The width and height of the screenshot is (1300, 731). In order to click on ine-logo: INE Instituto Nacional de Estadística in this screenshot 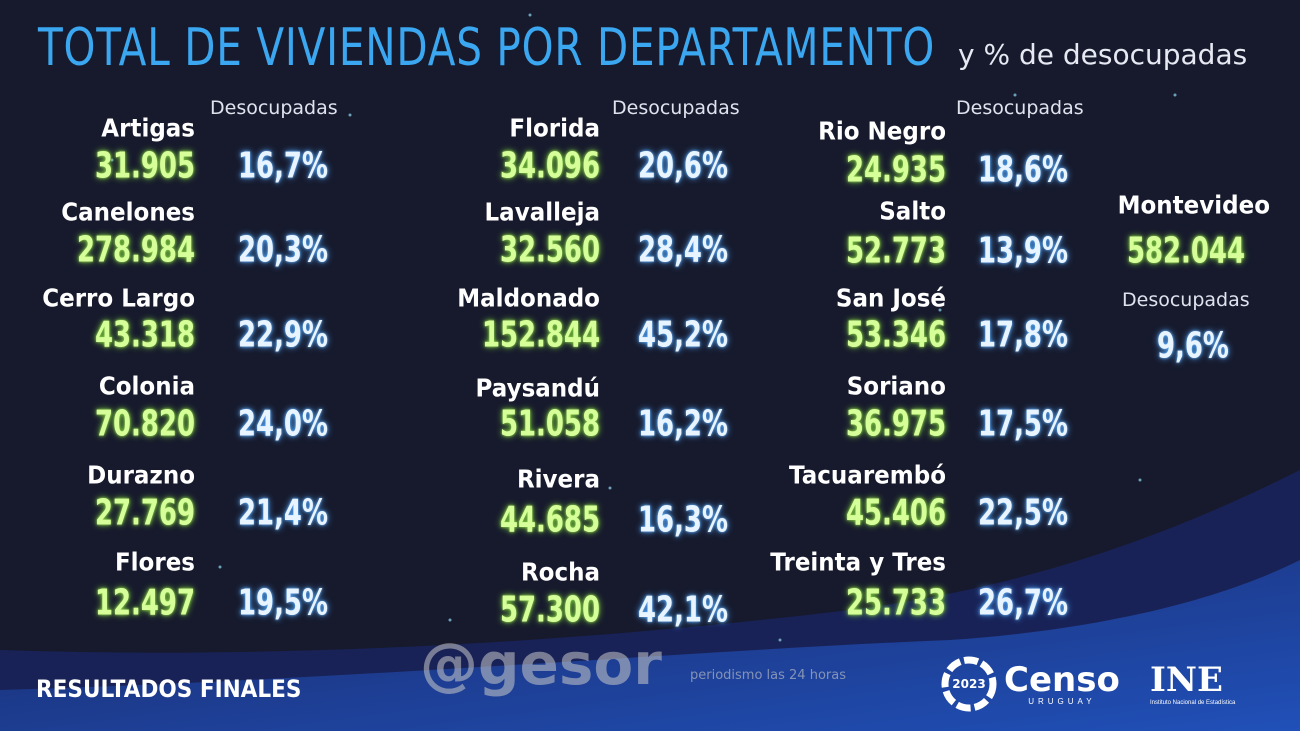, I will do `click(1192, 683)`.